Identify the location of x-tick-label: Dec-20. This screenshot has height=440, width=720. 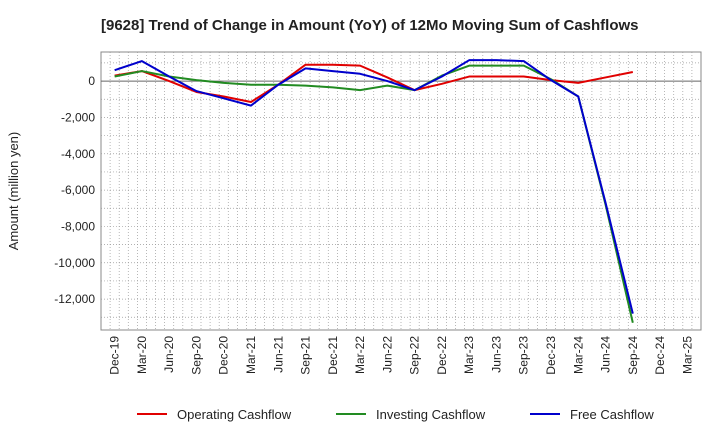
(224, 355).